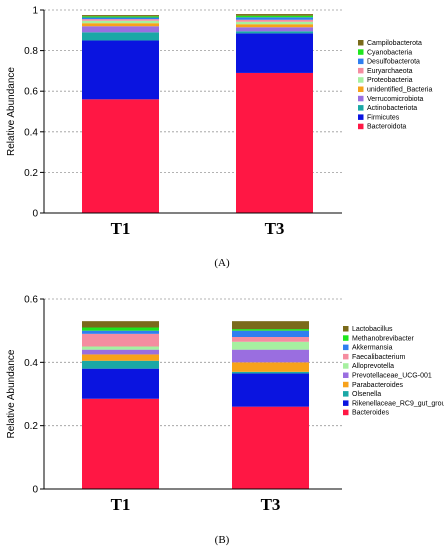  What do you see at coordinates (120, 156) in the screenshot?
I see `bar-segment-t1-bacteroidota` at bounding box center [120, 156].